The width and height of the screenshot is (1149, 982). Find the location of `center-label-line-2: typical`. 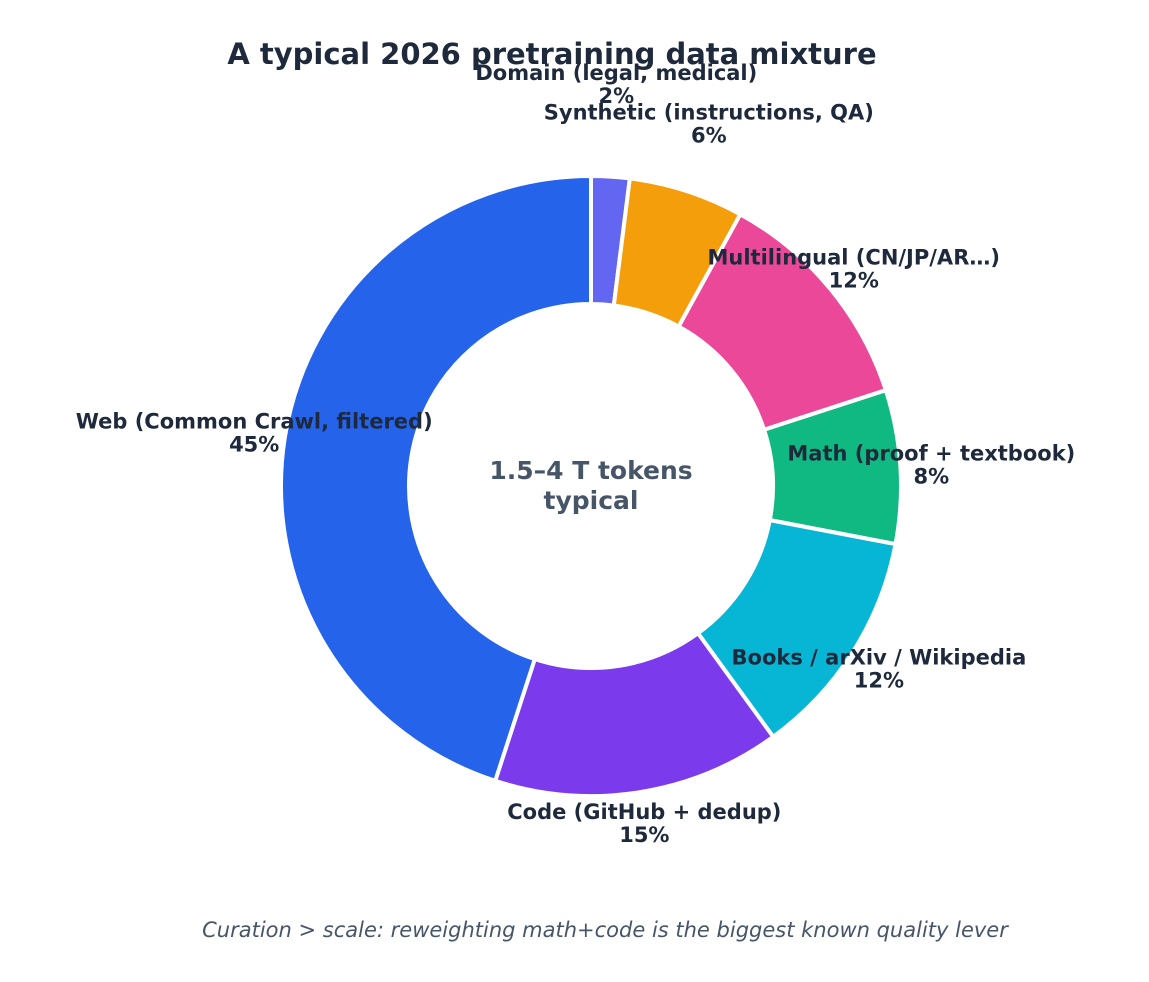

center-label-line-2: typical is located at coordinates (591, 500).